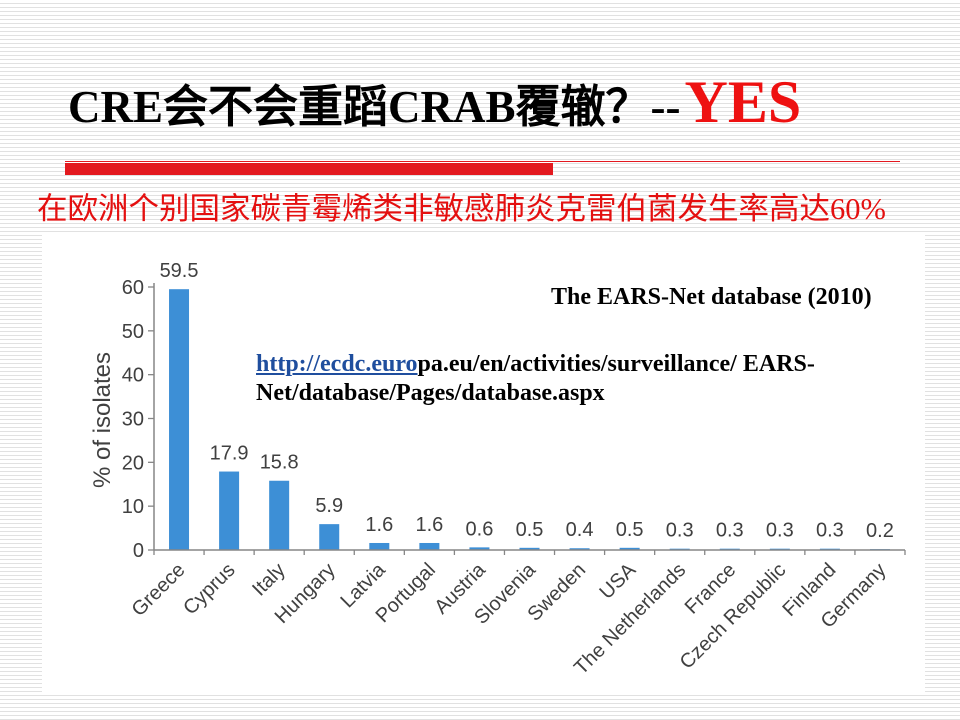 This screenshot has width=960, height=720. What do you see at coordinates (429, 525) in the screenshot?
I see `value-label-portugal: 1.6` at bounding box center [429, 525].